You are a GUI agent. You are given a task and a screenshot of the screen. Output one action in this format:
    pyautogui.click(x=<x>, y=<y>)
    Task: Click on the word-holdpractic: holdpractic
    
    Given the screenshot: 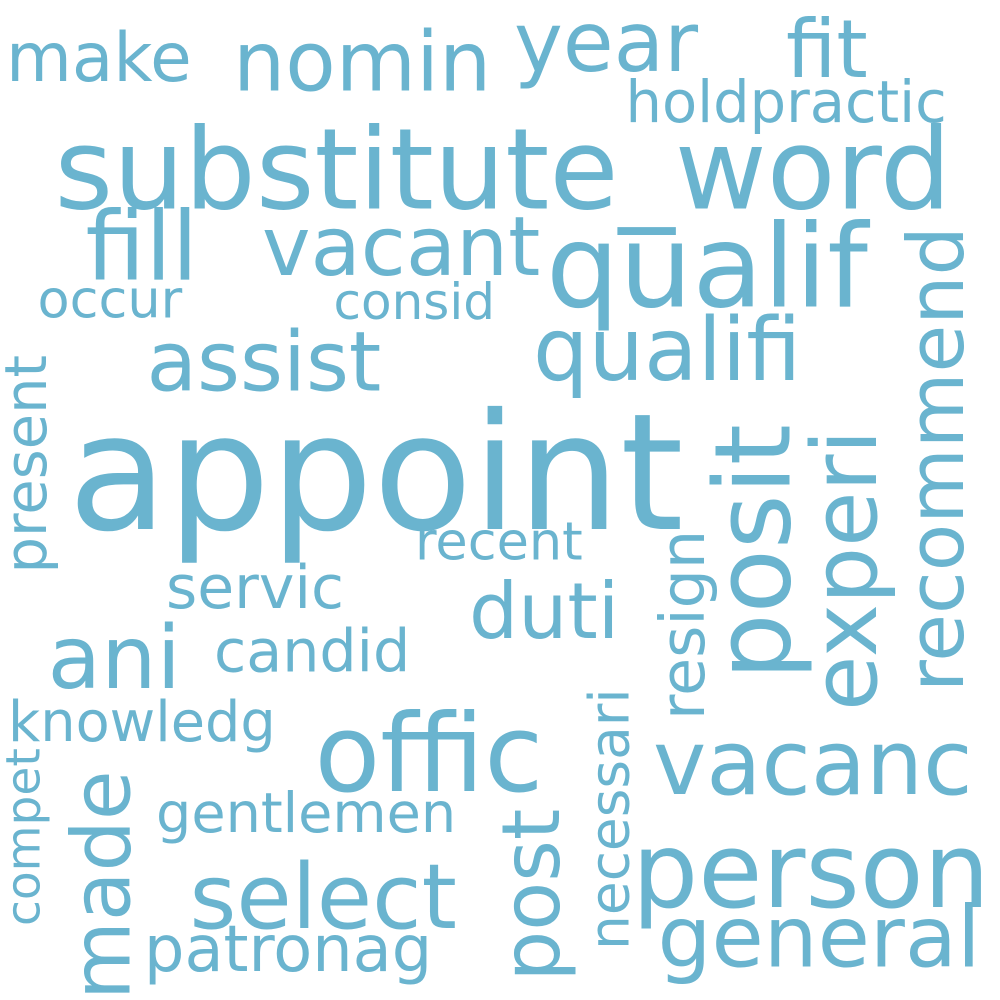 What is the action you would take?
    pyautogui.click(x=786, y=102)
    